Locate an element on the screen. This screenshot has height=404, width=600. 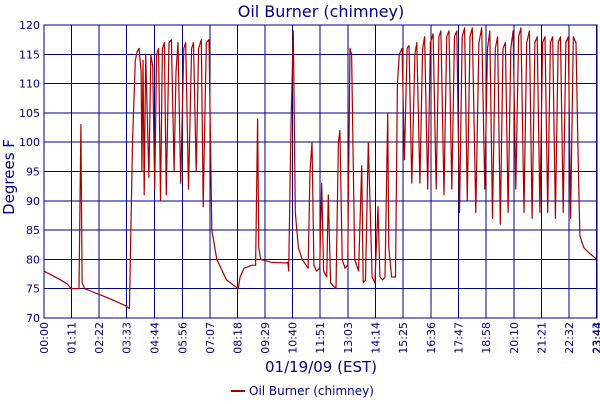
legend-label: Oil Burner (chimney) is located at coordinates (311, 391).